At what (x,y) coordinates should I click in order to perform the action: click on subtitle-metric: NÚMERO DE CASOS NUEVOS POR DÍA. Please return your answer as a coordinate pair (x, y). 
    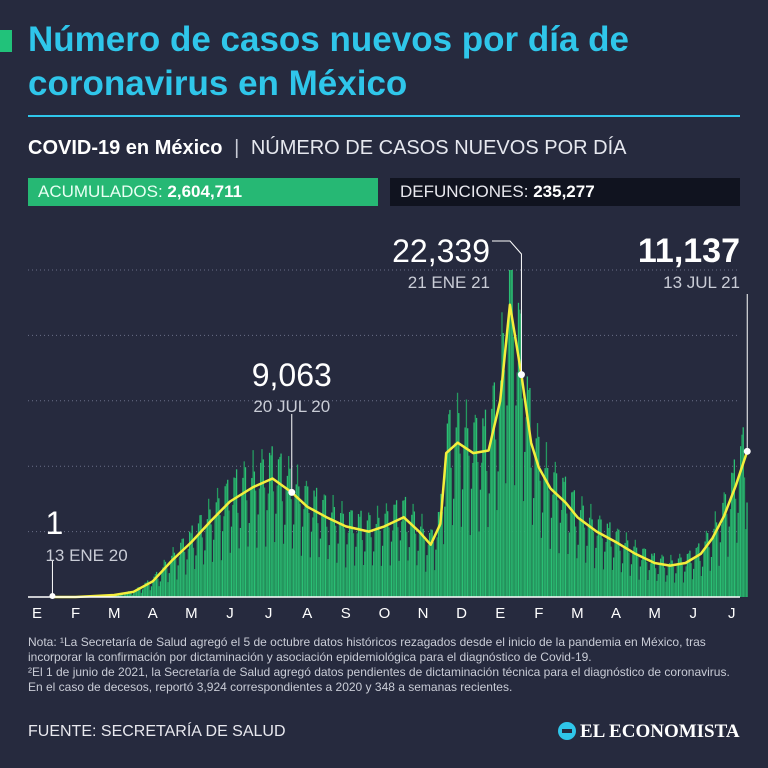
    Looking at the image, I should click on (438, 148).